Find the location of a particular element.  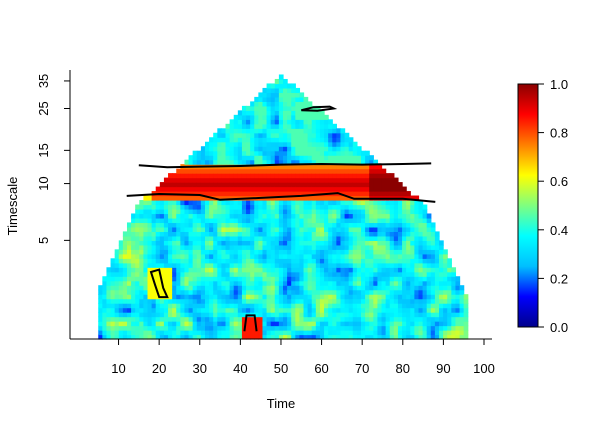

y-axis-title: Timescale is located at coordinates (12, 206).